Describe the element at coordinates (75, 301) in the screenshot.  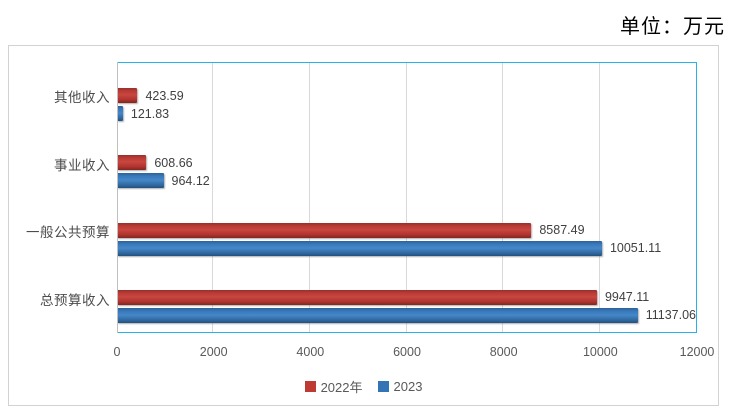
I see `category-label-3: 总预算收入` at that location.